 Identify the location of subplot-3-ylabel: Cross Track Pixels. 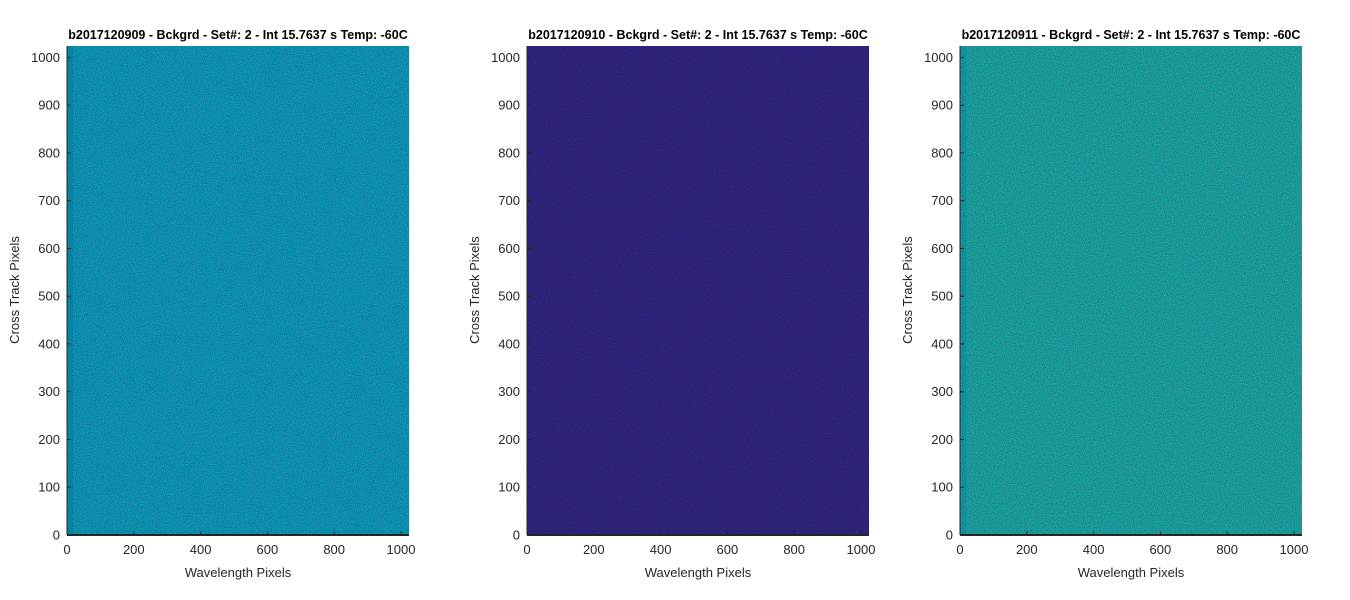
(907, 290).